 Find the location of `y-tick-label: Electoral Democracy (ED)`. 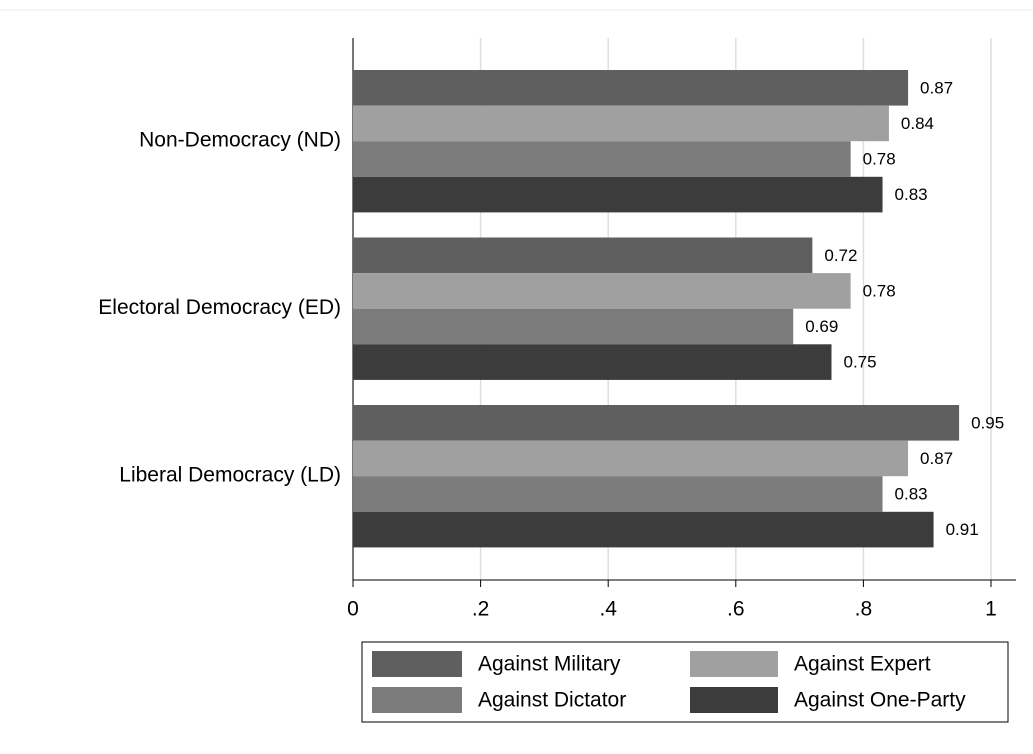

y-tick-label: Electoral Democracy (ED) is located at coordinates (219, 307).